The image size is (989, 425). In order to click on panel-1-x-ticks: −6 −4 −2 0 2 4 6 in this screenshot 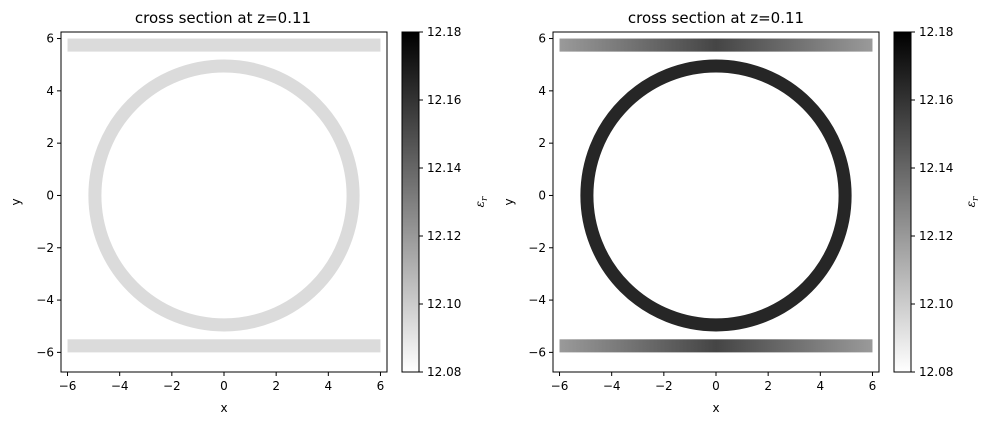, I will do `click(222, 382)`.